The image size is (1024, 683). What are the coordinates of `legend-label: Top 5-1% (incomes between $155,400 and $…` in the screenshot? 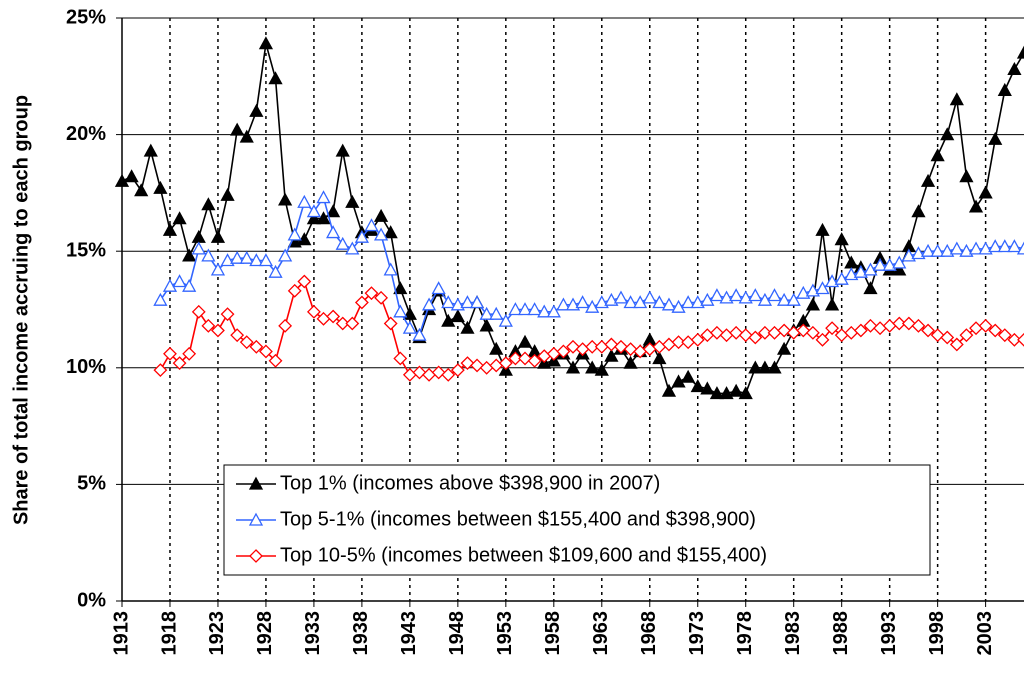 It's located at (518, 519).